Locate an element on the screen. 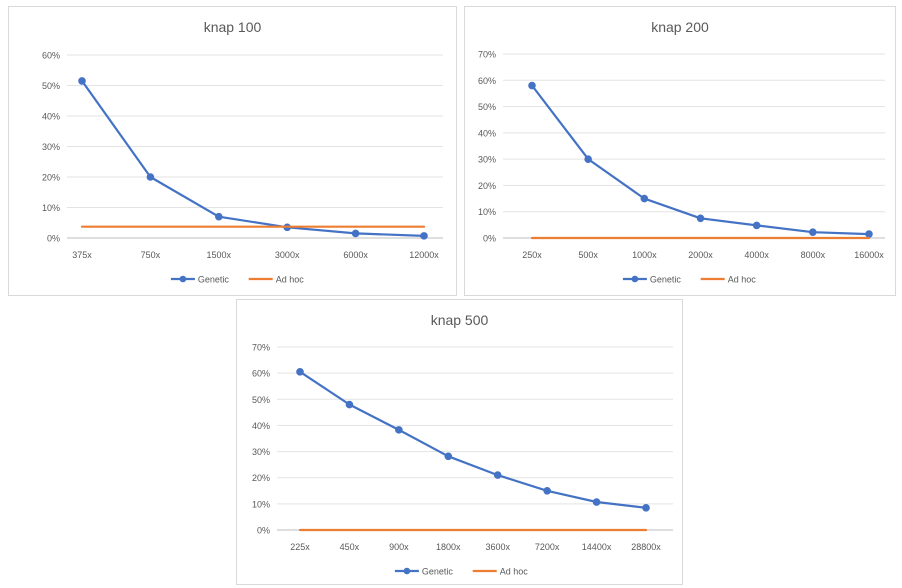 This screenshot has height=588, width=902. x-tick-label: 1000x is located at coordinates (644, 255).